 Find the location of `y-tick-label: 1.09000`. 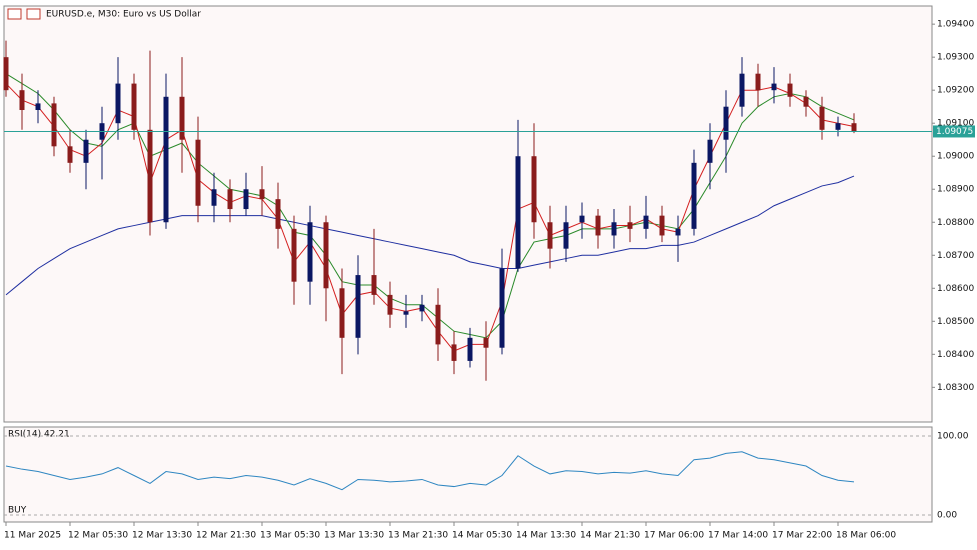

y-tick-label: 1.09000 is located at coordinates (955, 157).